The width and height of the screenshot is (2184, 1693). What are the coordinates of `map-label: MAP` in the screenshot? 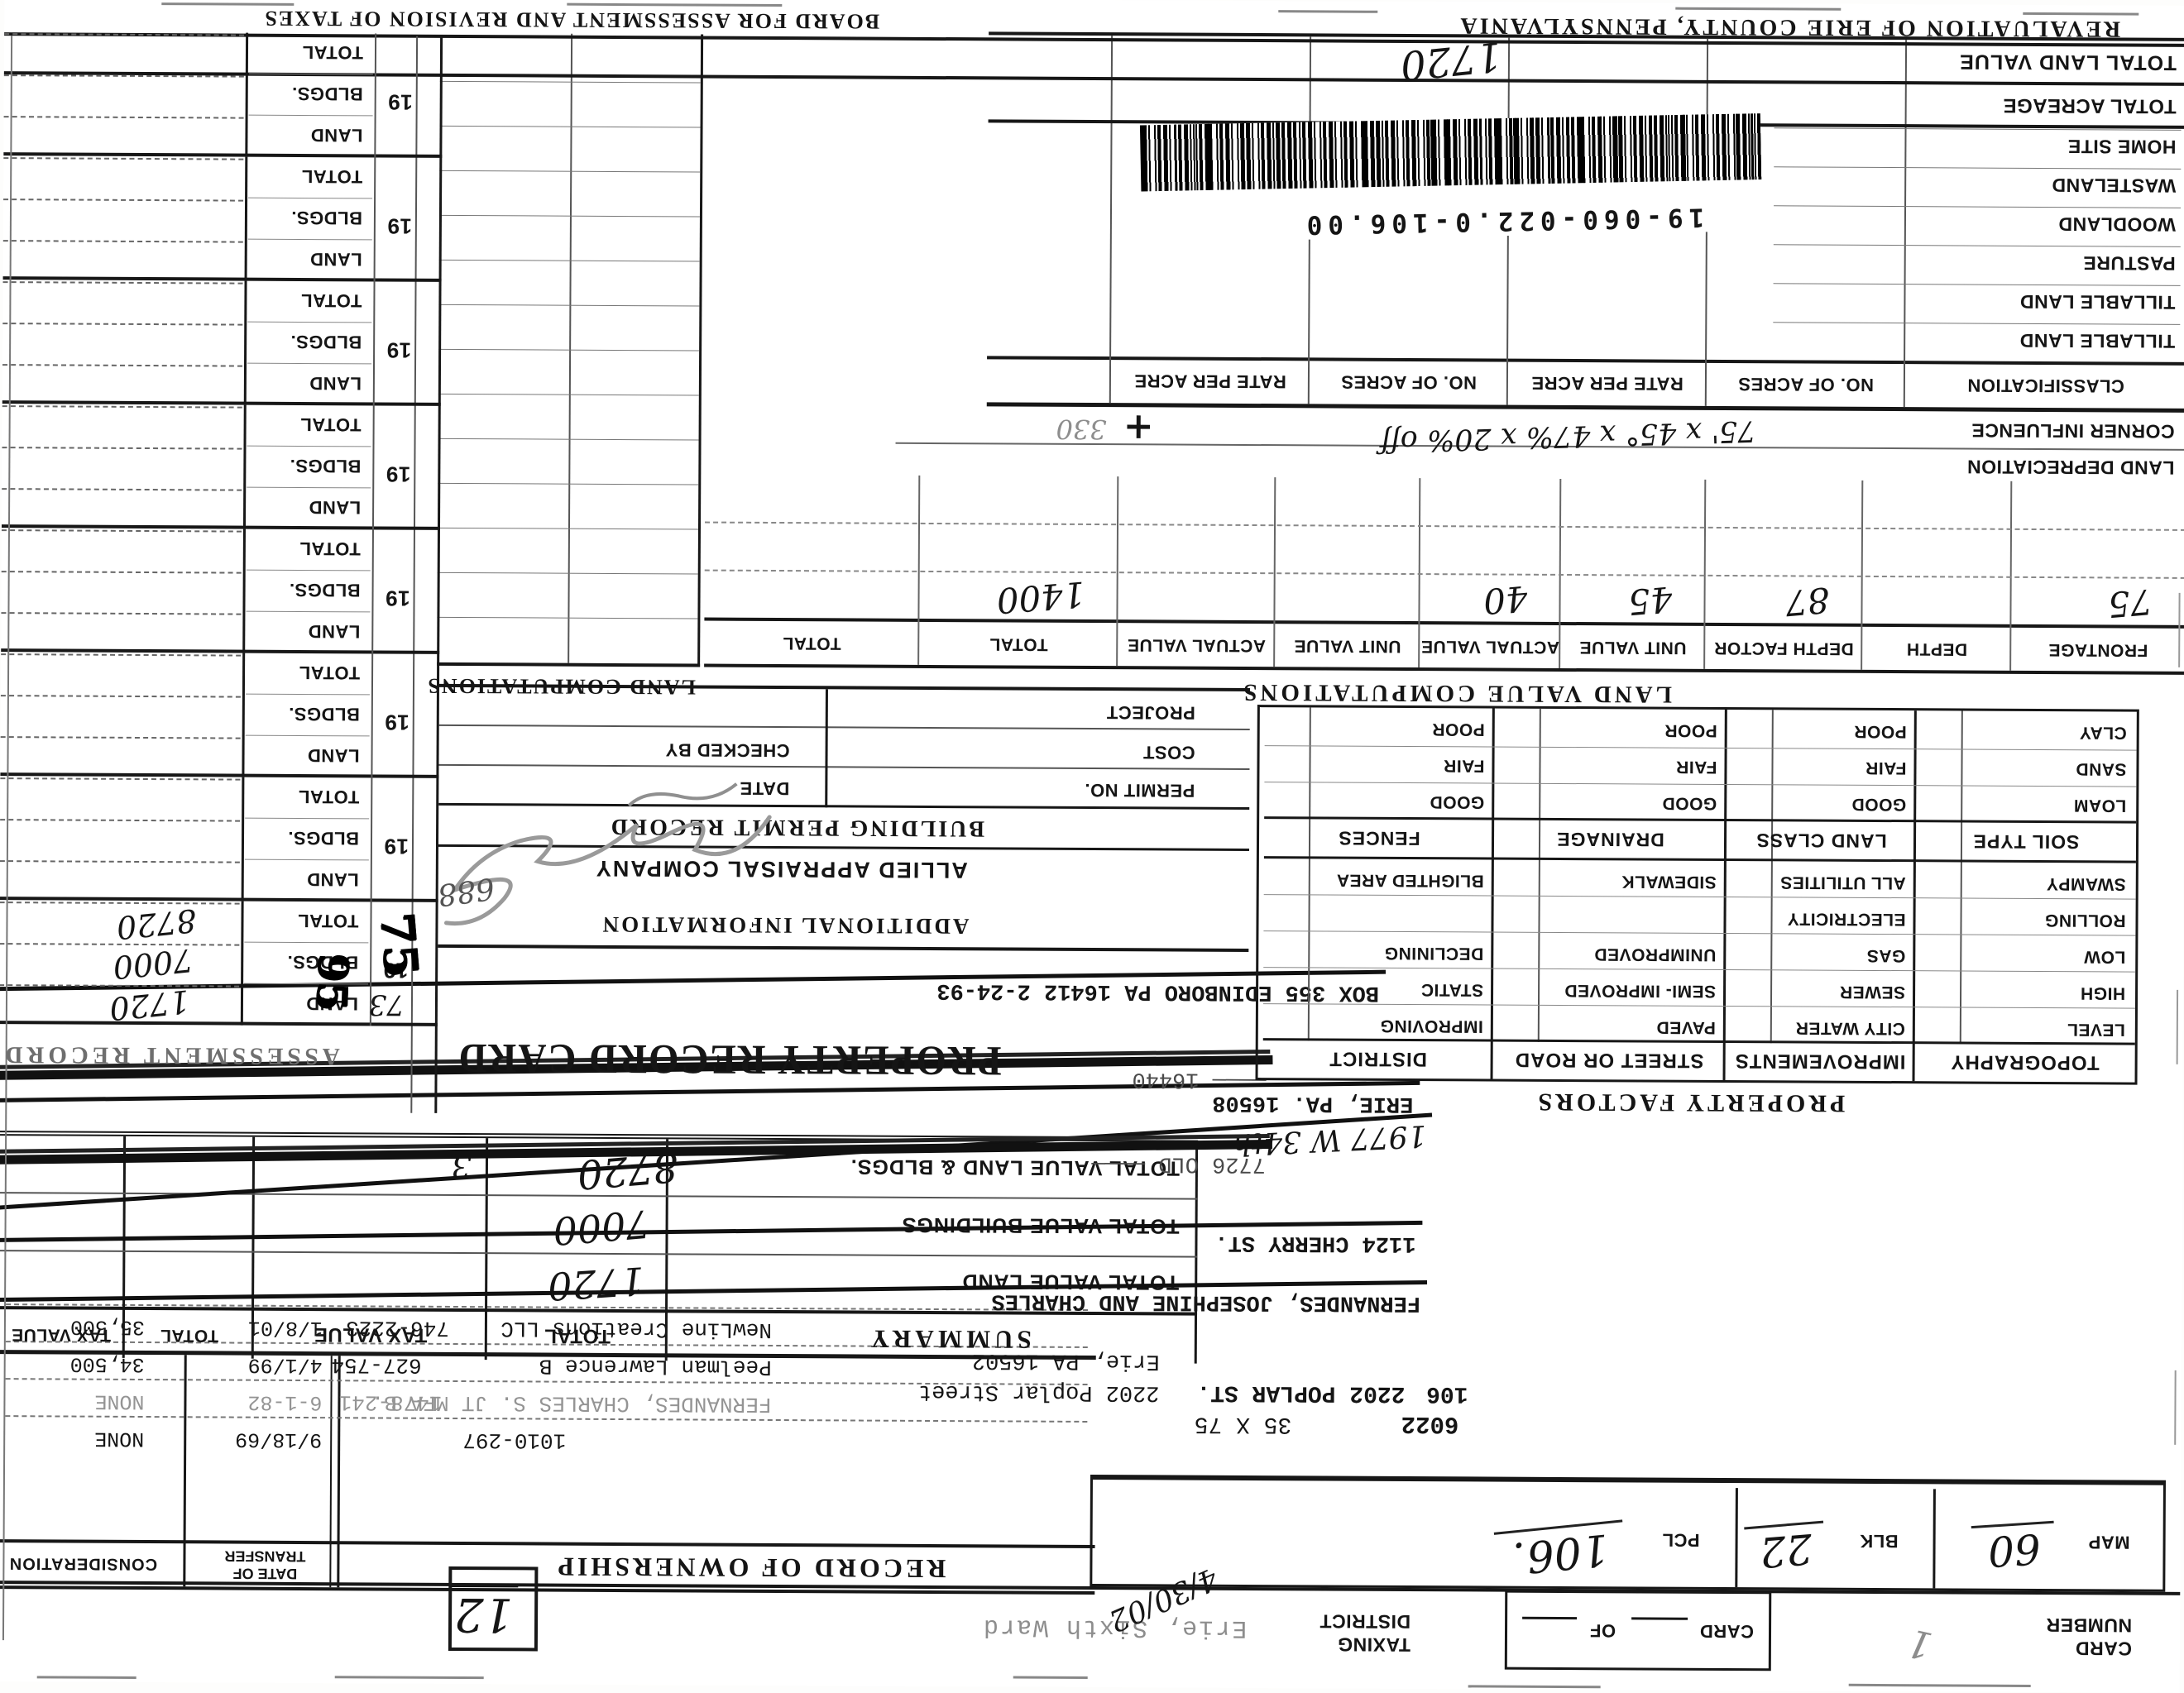 It's located at (2109, 1542).